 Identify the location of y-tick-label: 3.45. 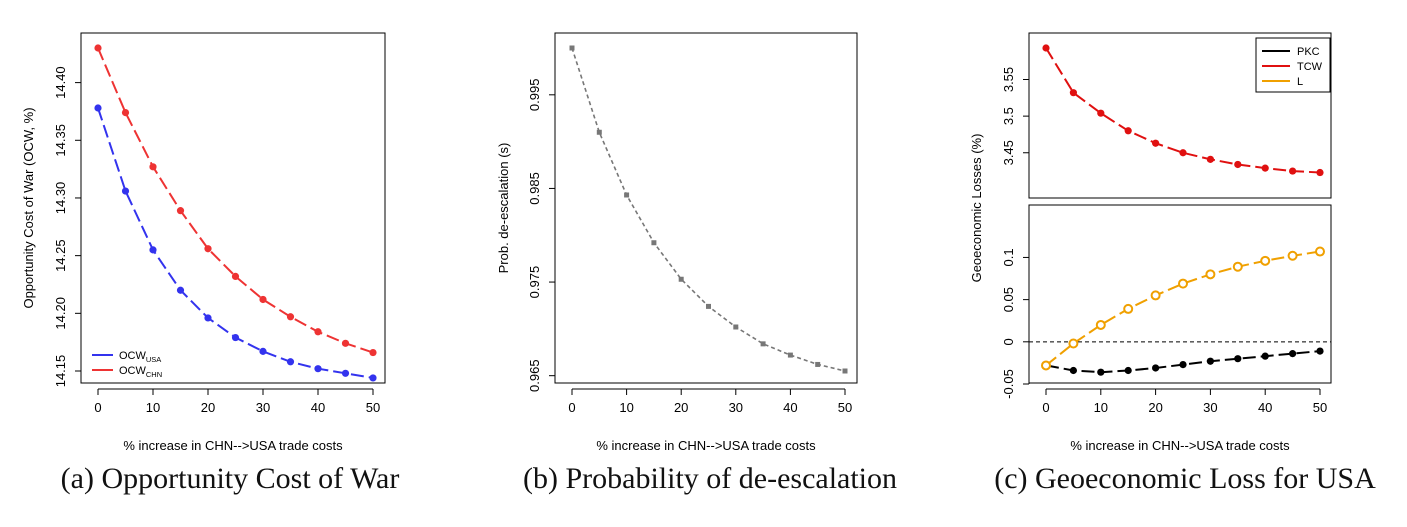
(1008, 152).